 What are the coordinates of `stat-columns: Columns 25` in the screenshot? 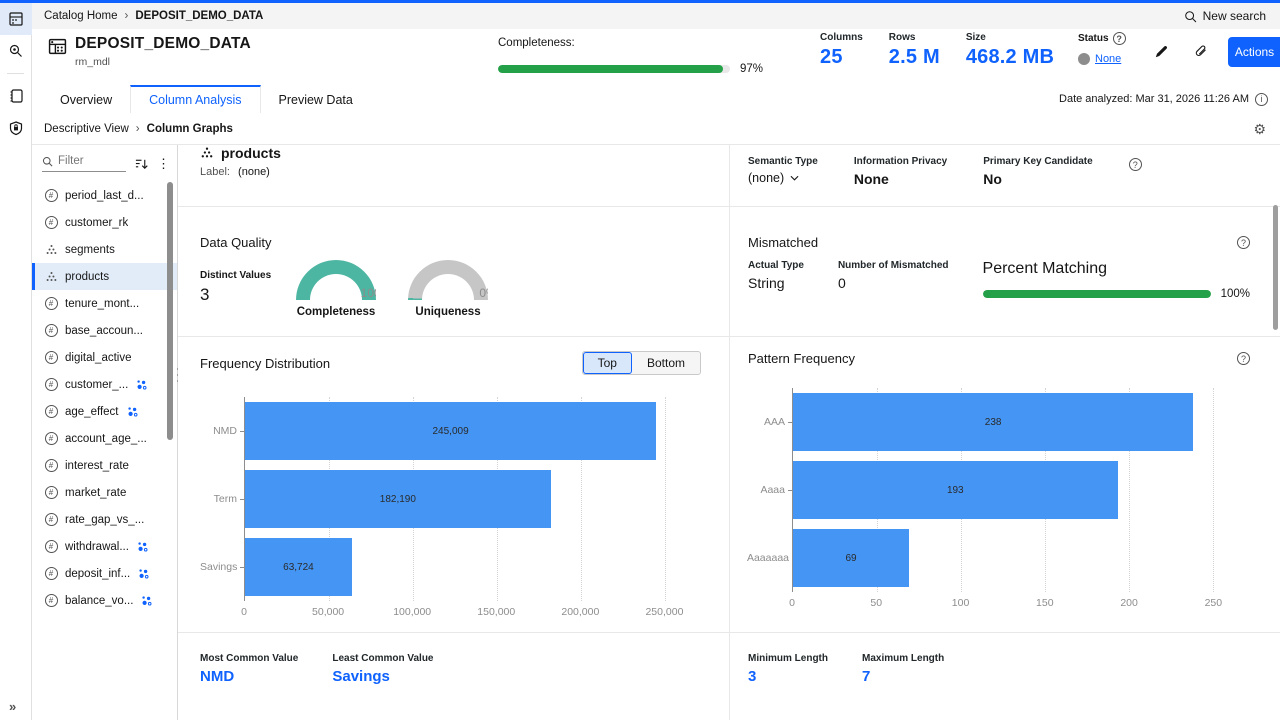 It's located at (841, 50).